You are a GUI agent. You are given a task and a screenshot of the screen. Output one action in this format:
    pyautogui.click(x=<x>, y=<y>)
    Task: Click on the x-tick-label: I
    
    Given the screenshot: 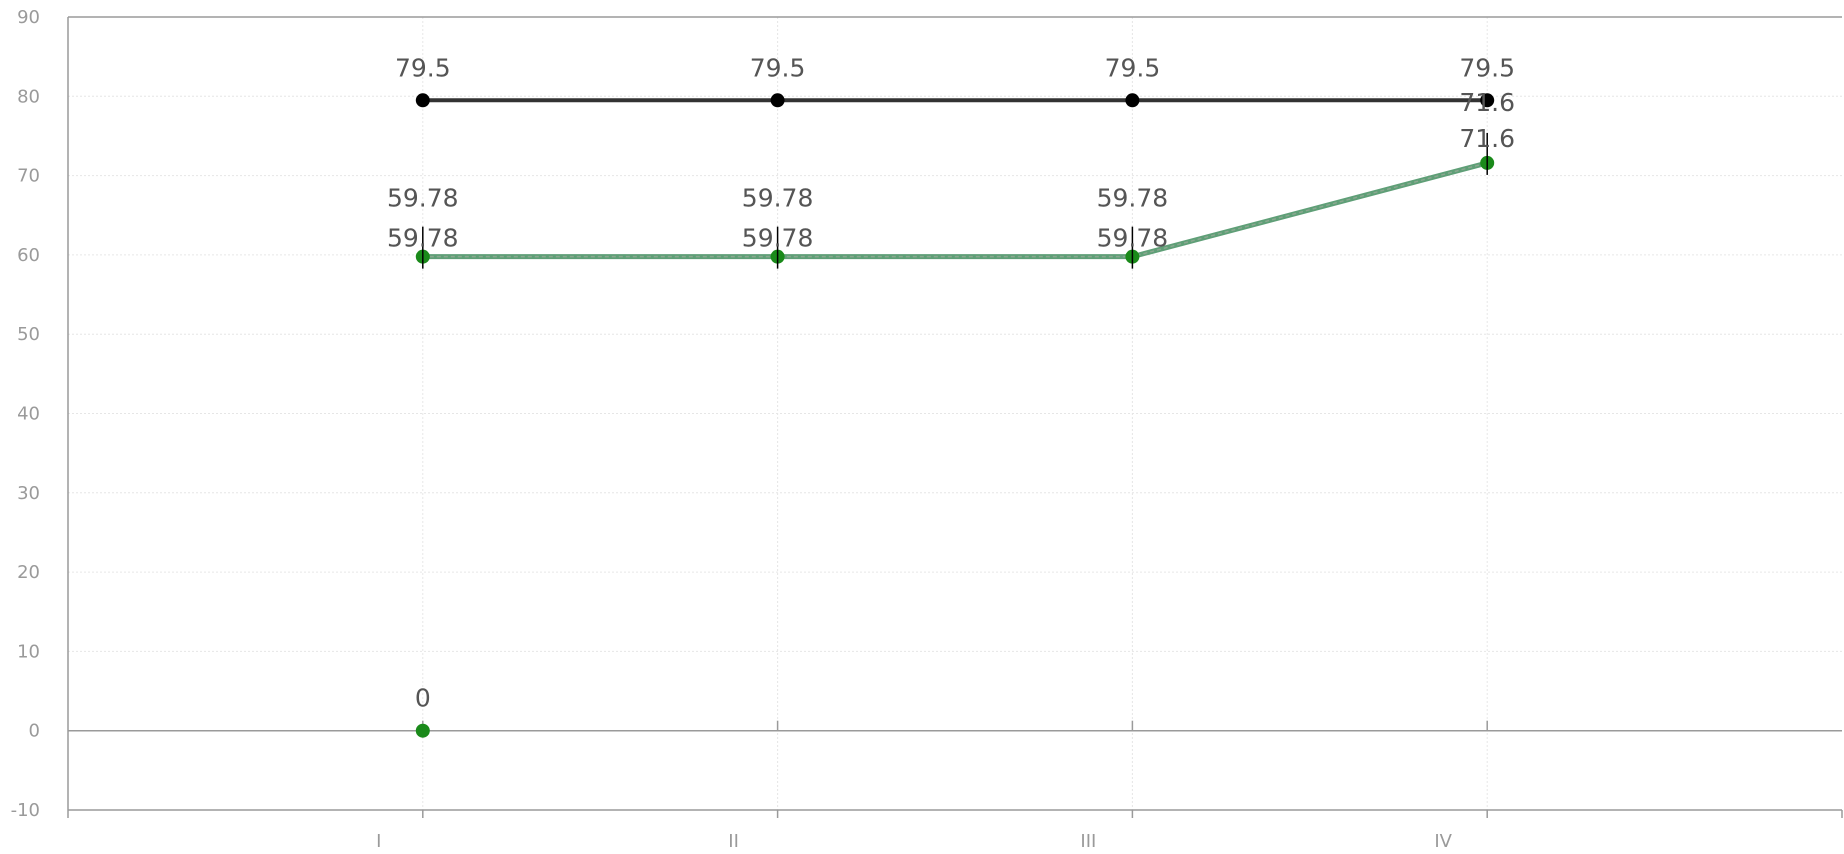 What is the action you would take?
    pyautogui.click(x=378, y=841)
    